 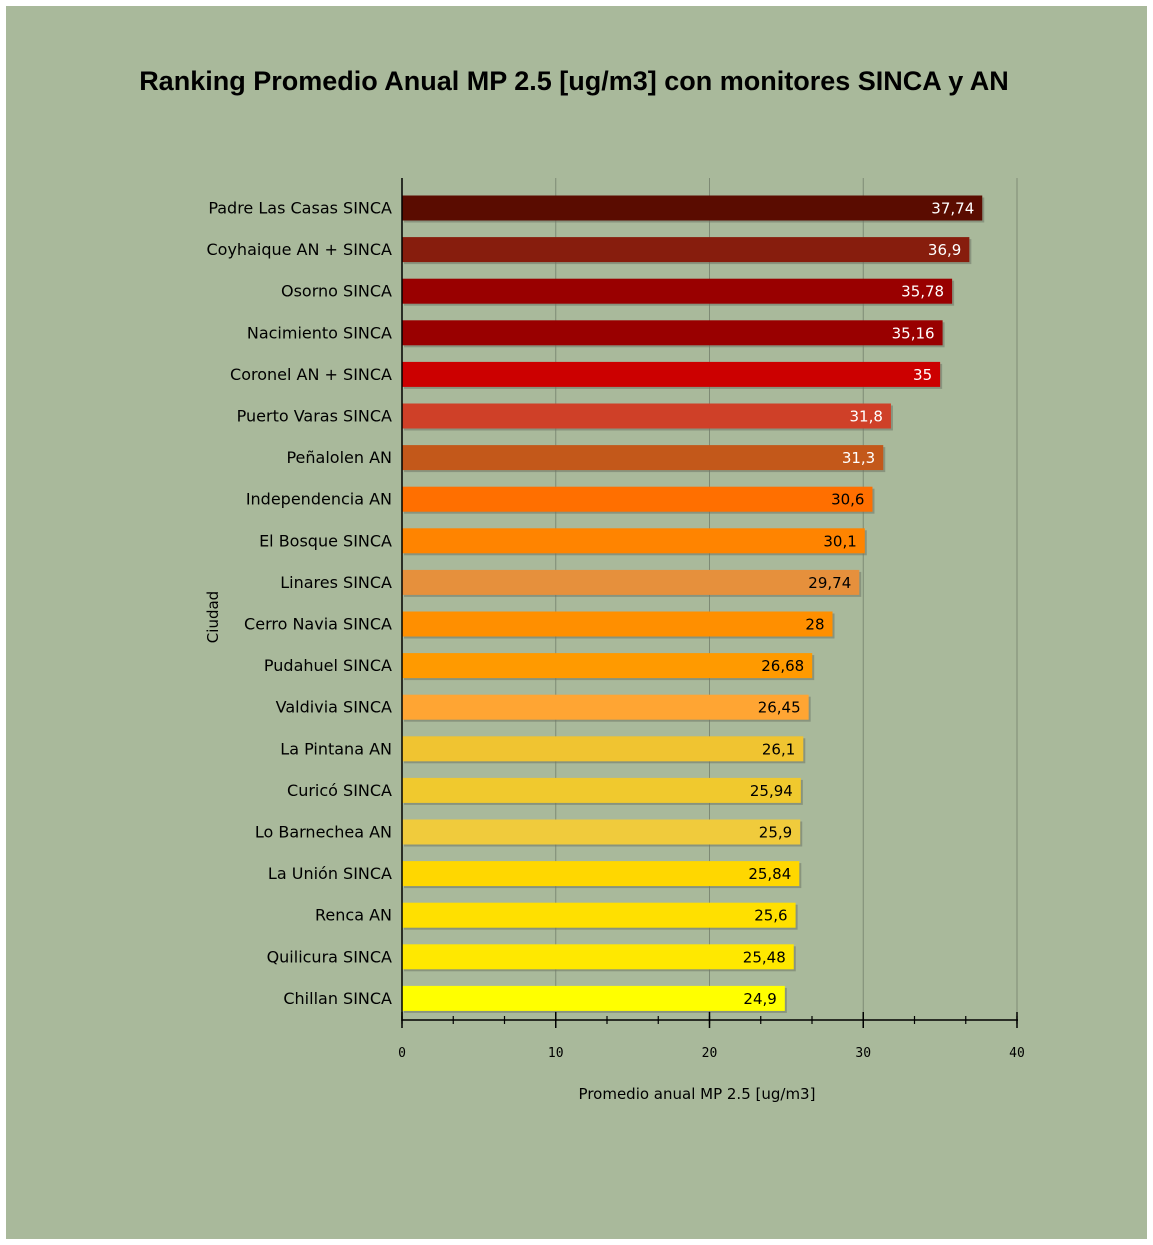 What do you see at coordinates (300, 208) in the screenshot?
I see `category-label: Padre Las Casas SINCA` at bounding box center [300, 208].